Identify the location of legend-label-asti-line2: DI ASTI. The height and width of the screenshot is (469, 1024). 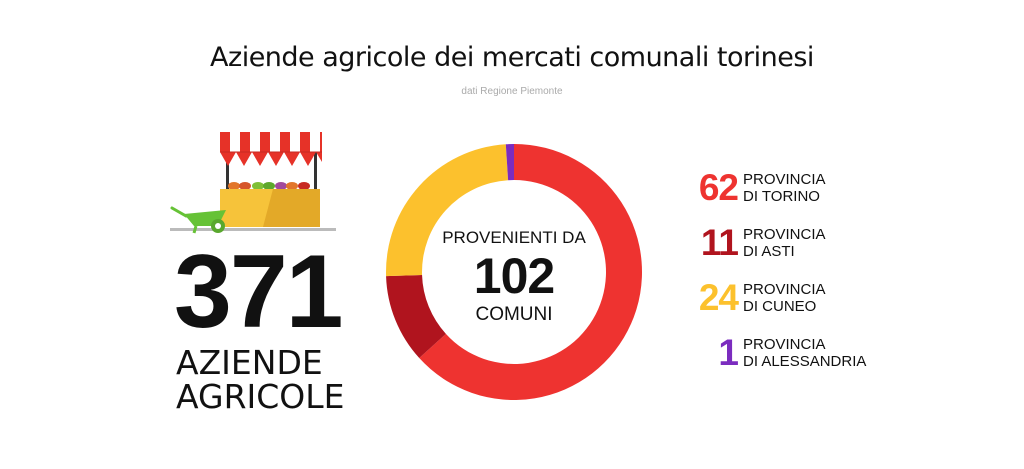
(769, 251).